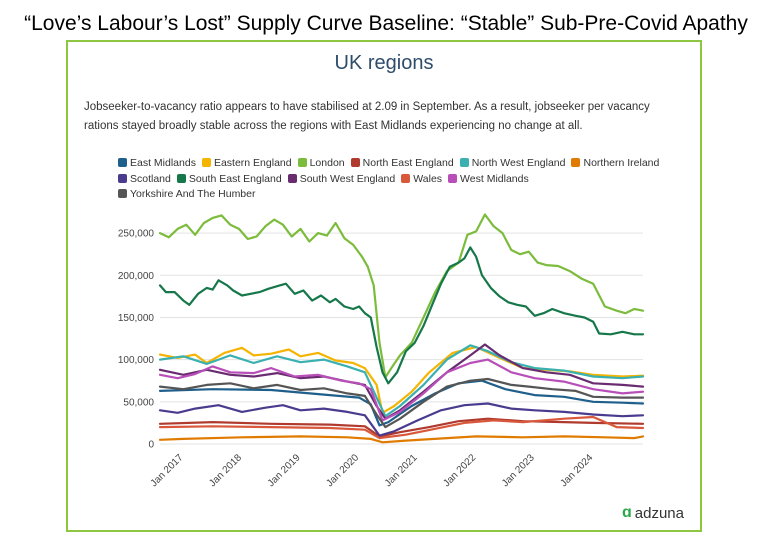 Image resolution: width=772 pixels, height=546 pixels. What do you see at coordinates (167, 470) in the screenshot?
I see `x-tick-label: Jan 2017` at bounding box center [167, 470].